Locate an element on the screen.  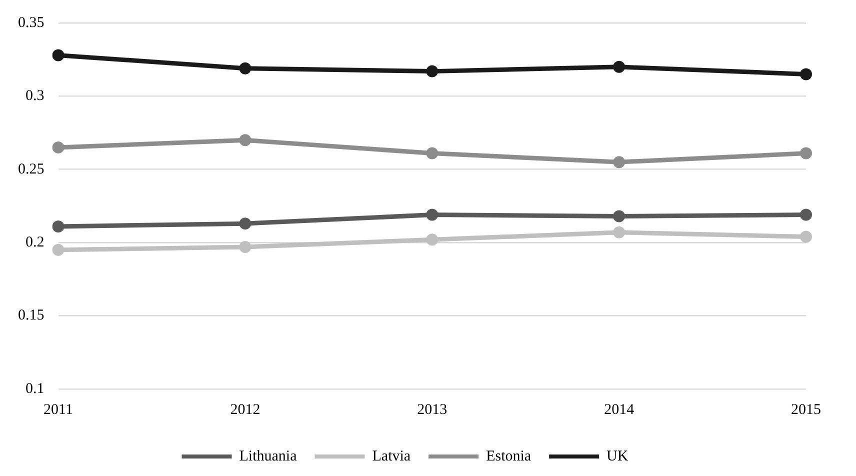
y-tick-label: 0.3 is located at coordinates (35, 96).